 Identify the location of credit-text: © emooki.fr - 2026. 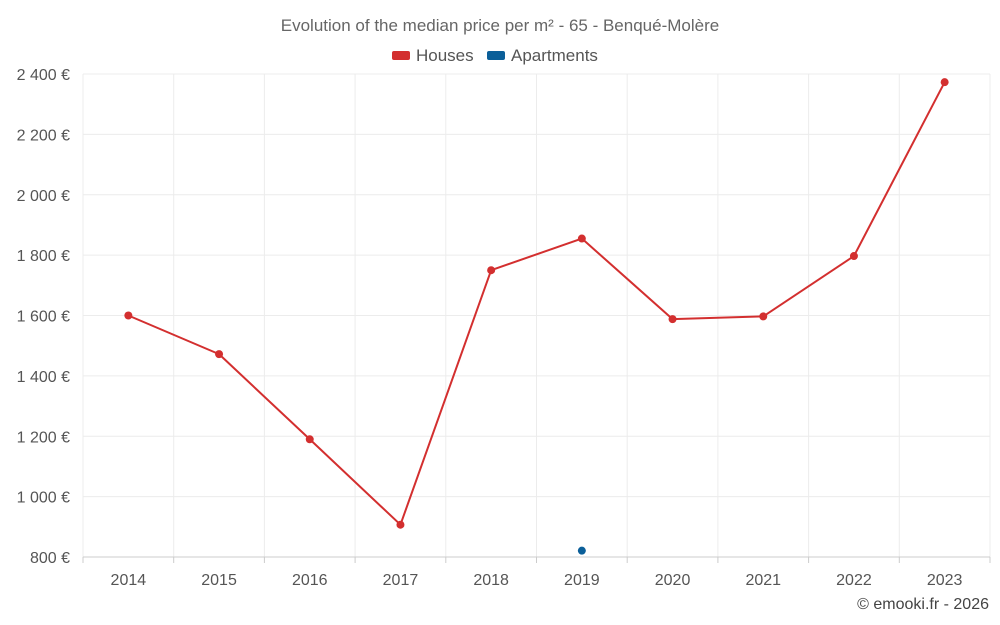
(923, 604).